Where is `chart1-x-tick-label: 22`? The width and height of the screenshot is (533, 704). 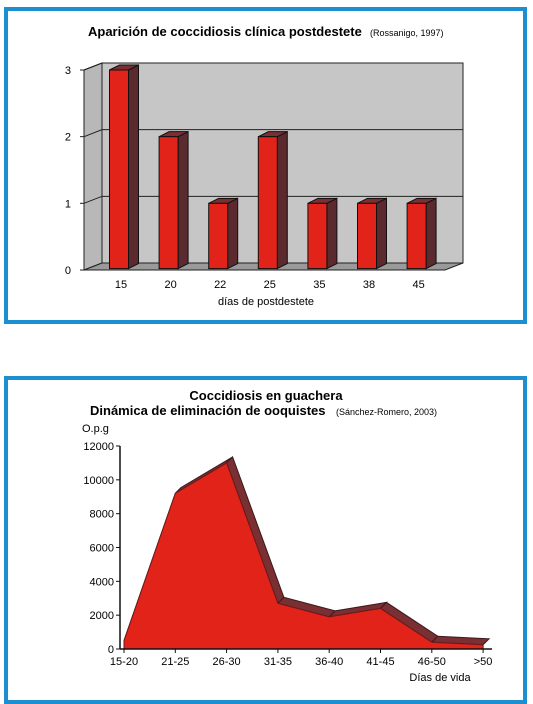
chart1-x-tick-label: 22 is located at coordinates (220, 285).